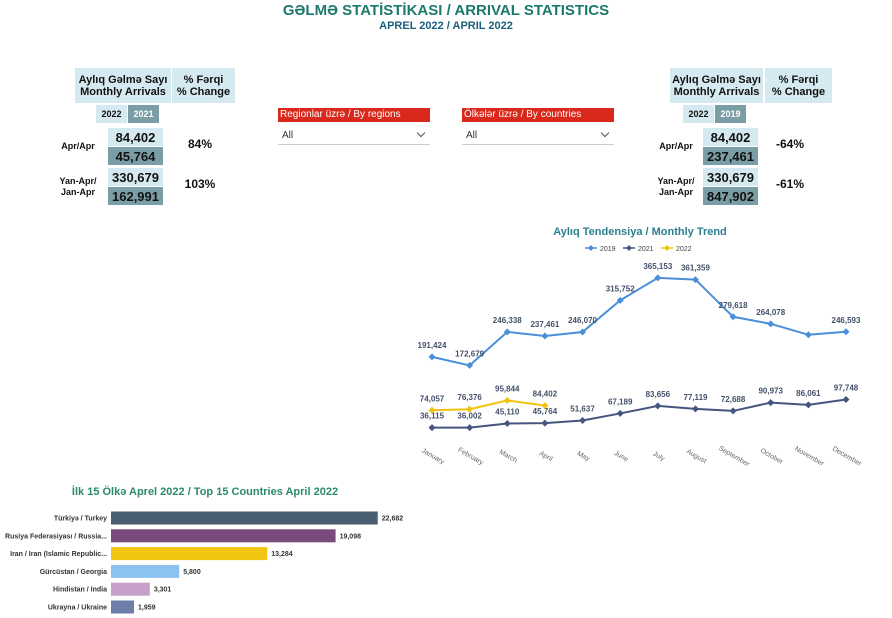  I want to click on filter-label: Ölkələr üzrə / By countries, so click(538, 115).